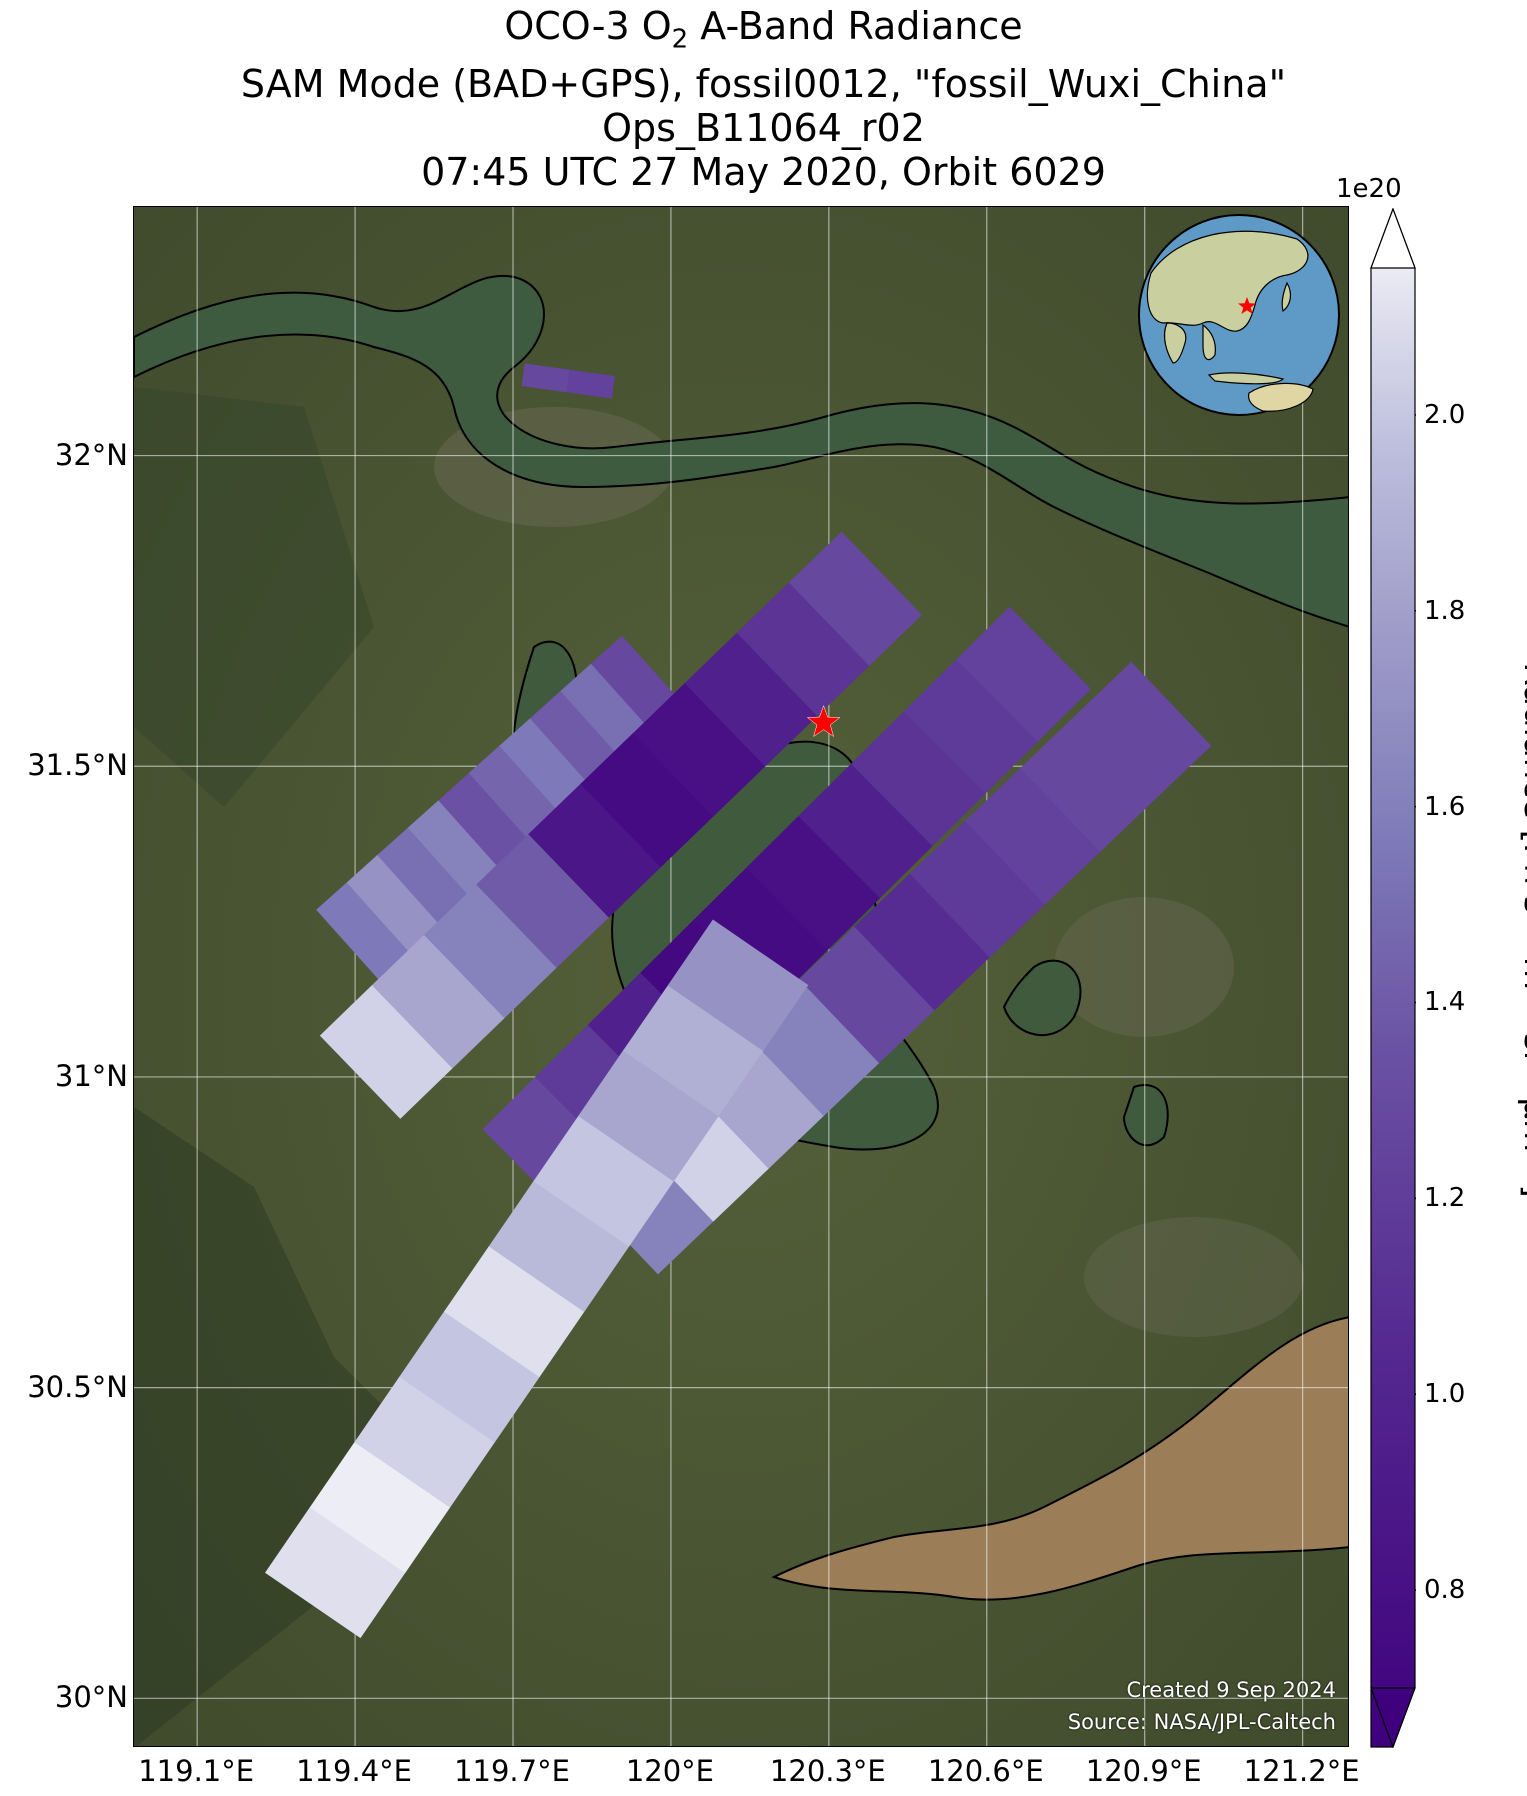 This screenshot has height=1796, width=1527. I want to click on colorbar-body, so click(1393, 978).